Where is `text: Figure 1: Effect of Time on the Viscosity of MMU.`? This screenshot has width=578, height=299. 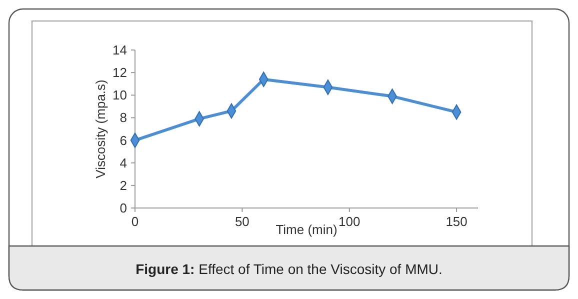 text: Figure 1: Effect of Time on the Viscosity of MMU. is located at coordinates (289, 269).